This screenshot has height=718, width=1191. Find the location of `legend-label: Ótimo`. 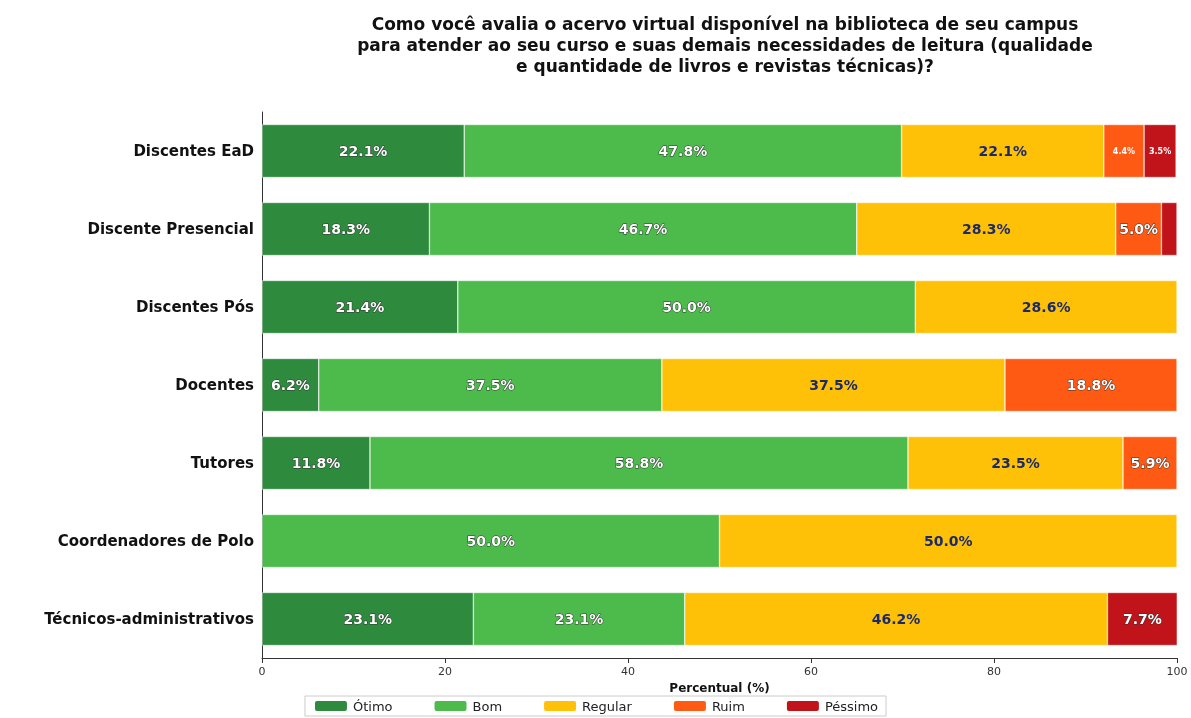

legend-label: Ótimo is located at coordinates (372, 706).